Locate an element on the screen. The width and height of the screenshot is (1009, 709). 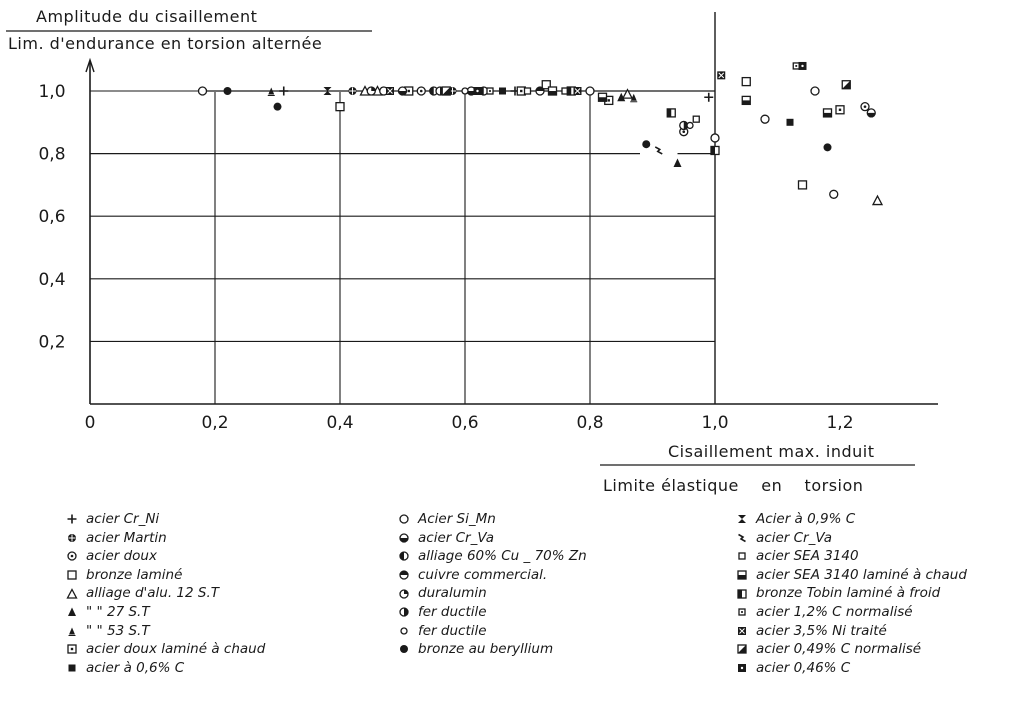
legend-label: acier 1,2% C normalisé is located at coordinates (834, 611).